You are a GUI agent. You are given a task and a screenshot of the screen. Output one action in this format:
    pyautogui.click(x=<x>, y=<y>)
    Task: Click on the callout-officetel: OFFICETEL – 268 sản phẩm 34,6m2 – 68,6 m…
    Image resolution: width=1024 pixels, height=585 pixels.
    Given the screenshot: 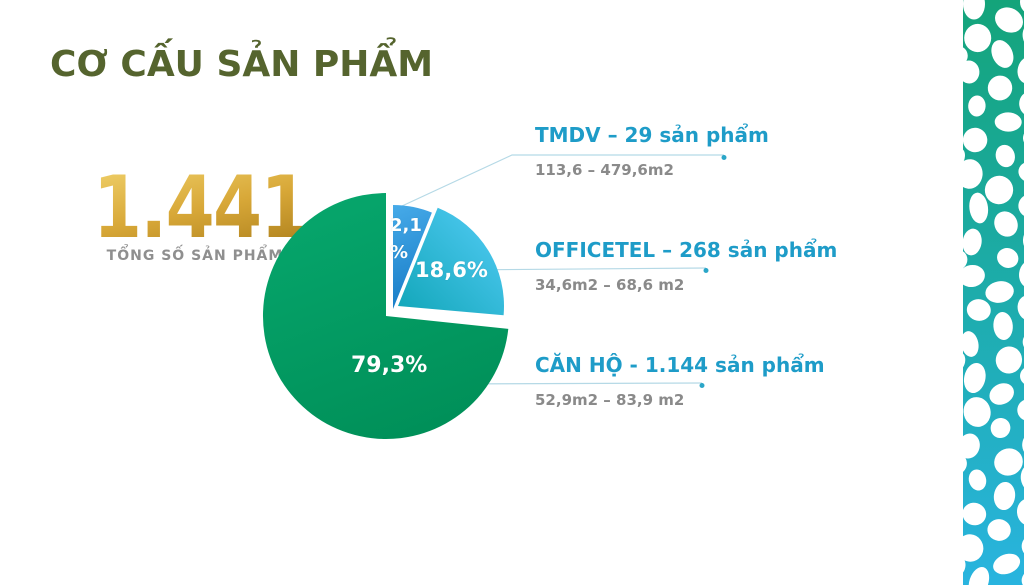 What is the action you would take?
    pyautogui.click(x=686, y=266)
    